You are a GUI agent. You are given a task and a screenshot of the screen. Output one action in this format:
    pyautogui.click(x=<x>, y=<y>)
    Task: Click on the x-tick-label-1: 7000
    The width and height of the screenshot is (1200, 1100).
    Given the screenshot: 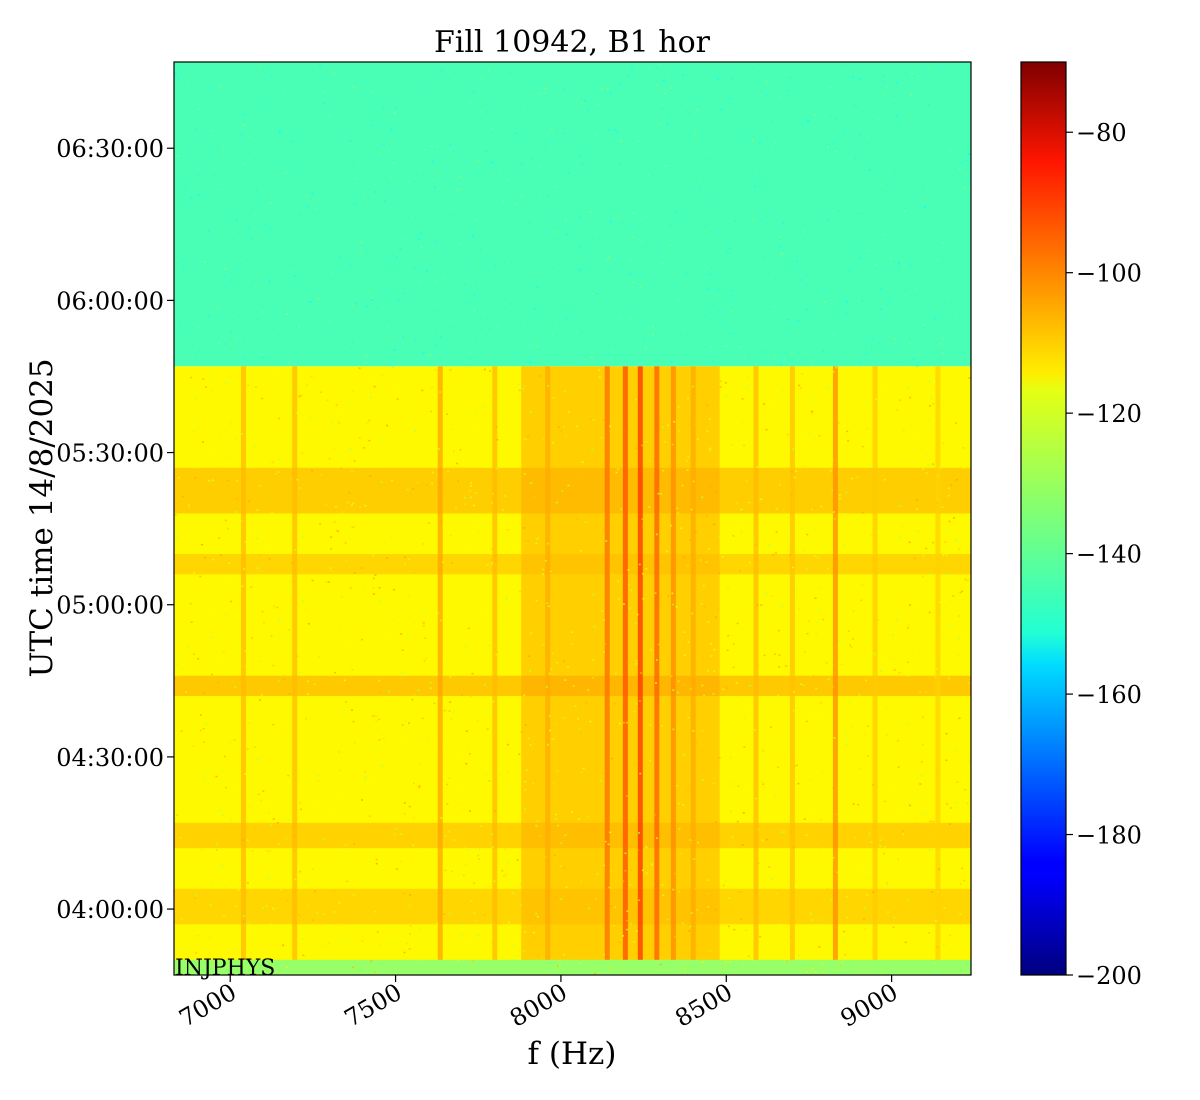 What is the action you would take?
    pyautogui.click(x=207, y=1005)
    